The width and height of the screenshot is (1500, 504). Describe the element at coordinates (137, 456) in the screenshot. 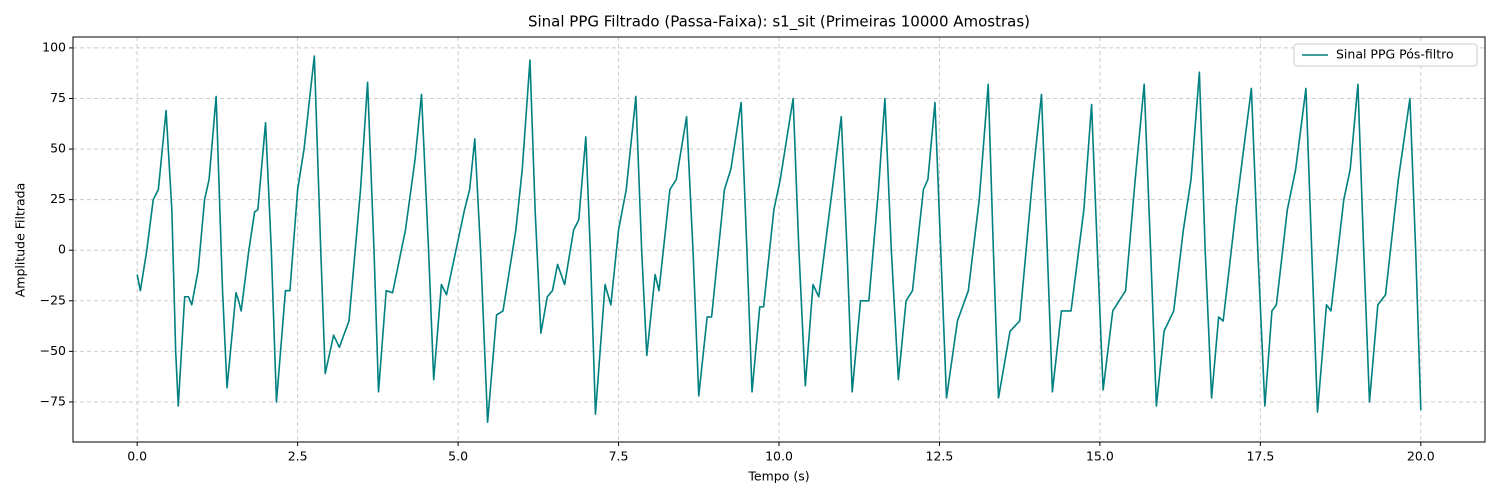

I see `x-tick-label: 0.0` at that location.